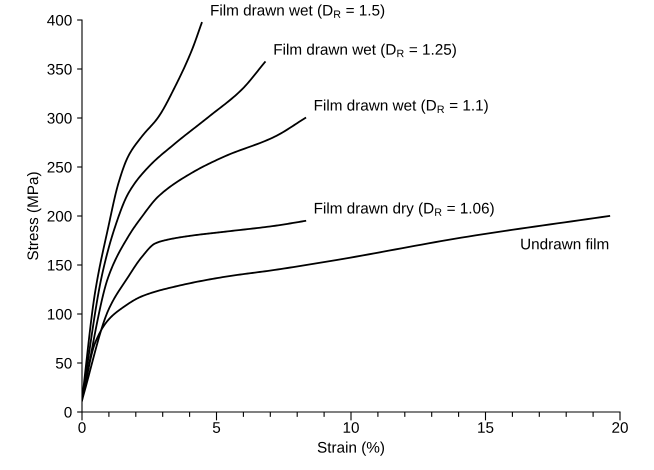 This screenshot has width=654, height=470. I want to click on series-label: Film drawn dry (D$_{R}$ = 1.06), so click(404, 209).